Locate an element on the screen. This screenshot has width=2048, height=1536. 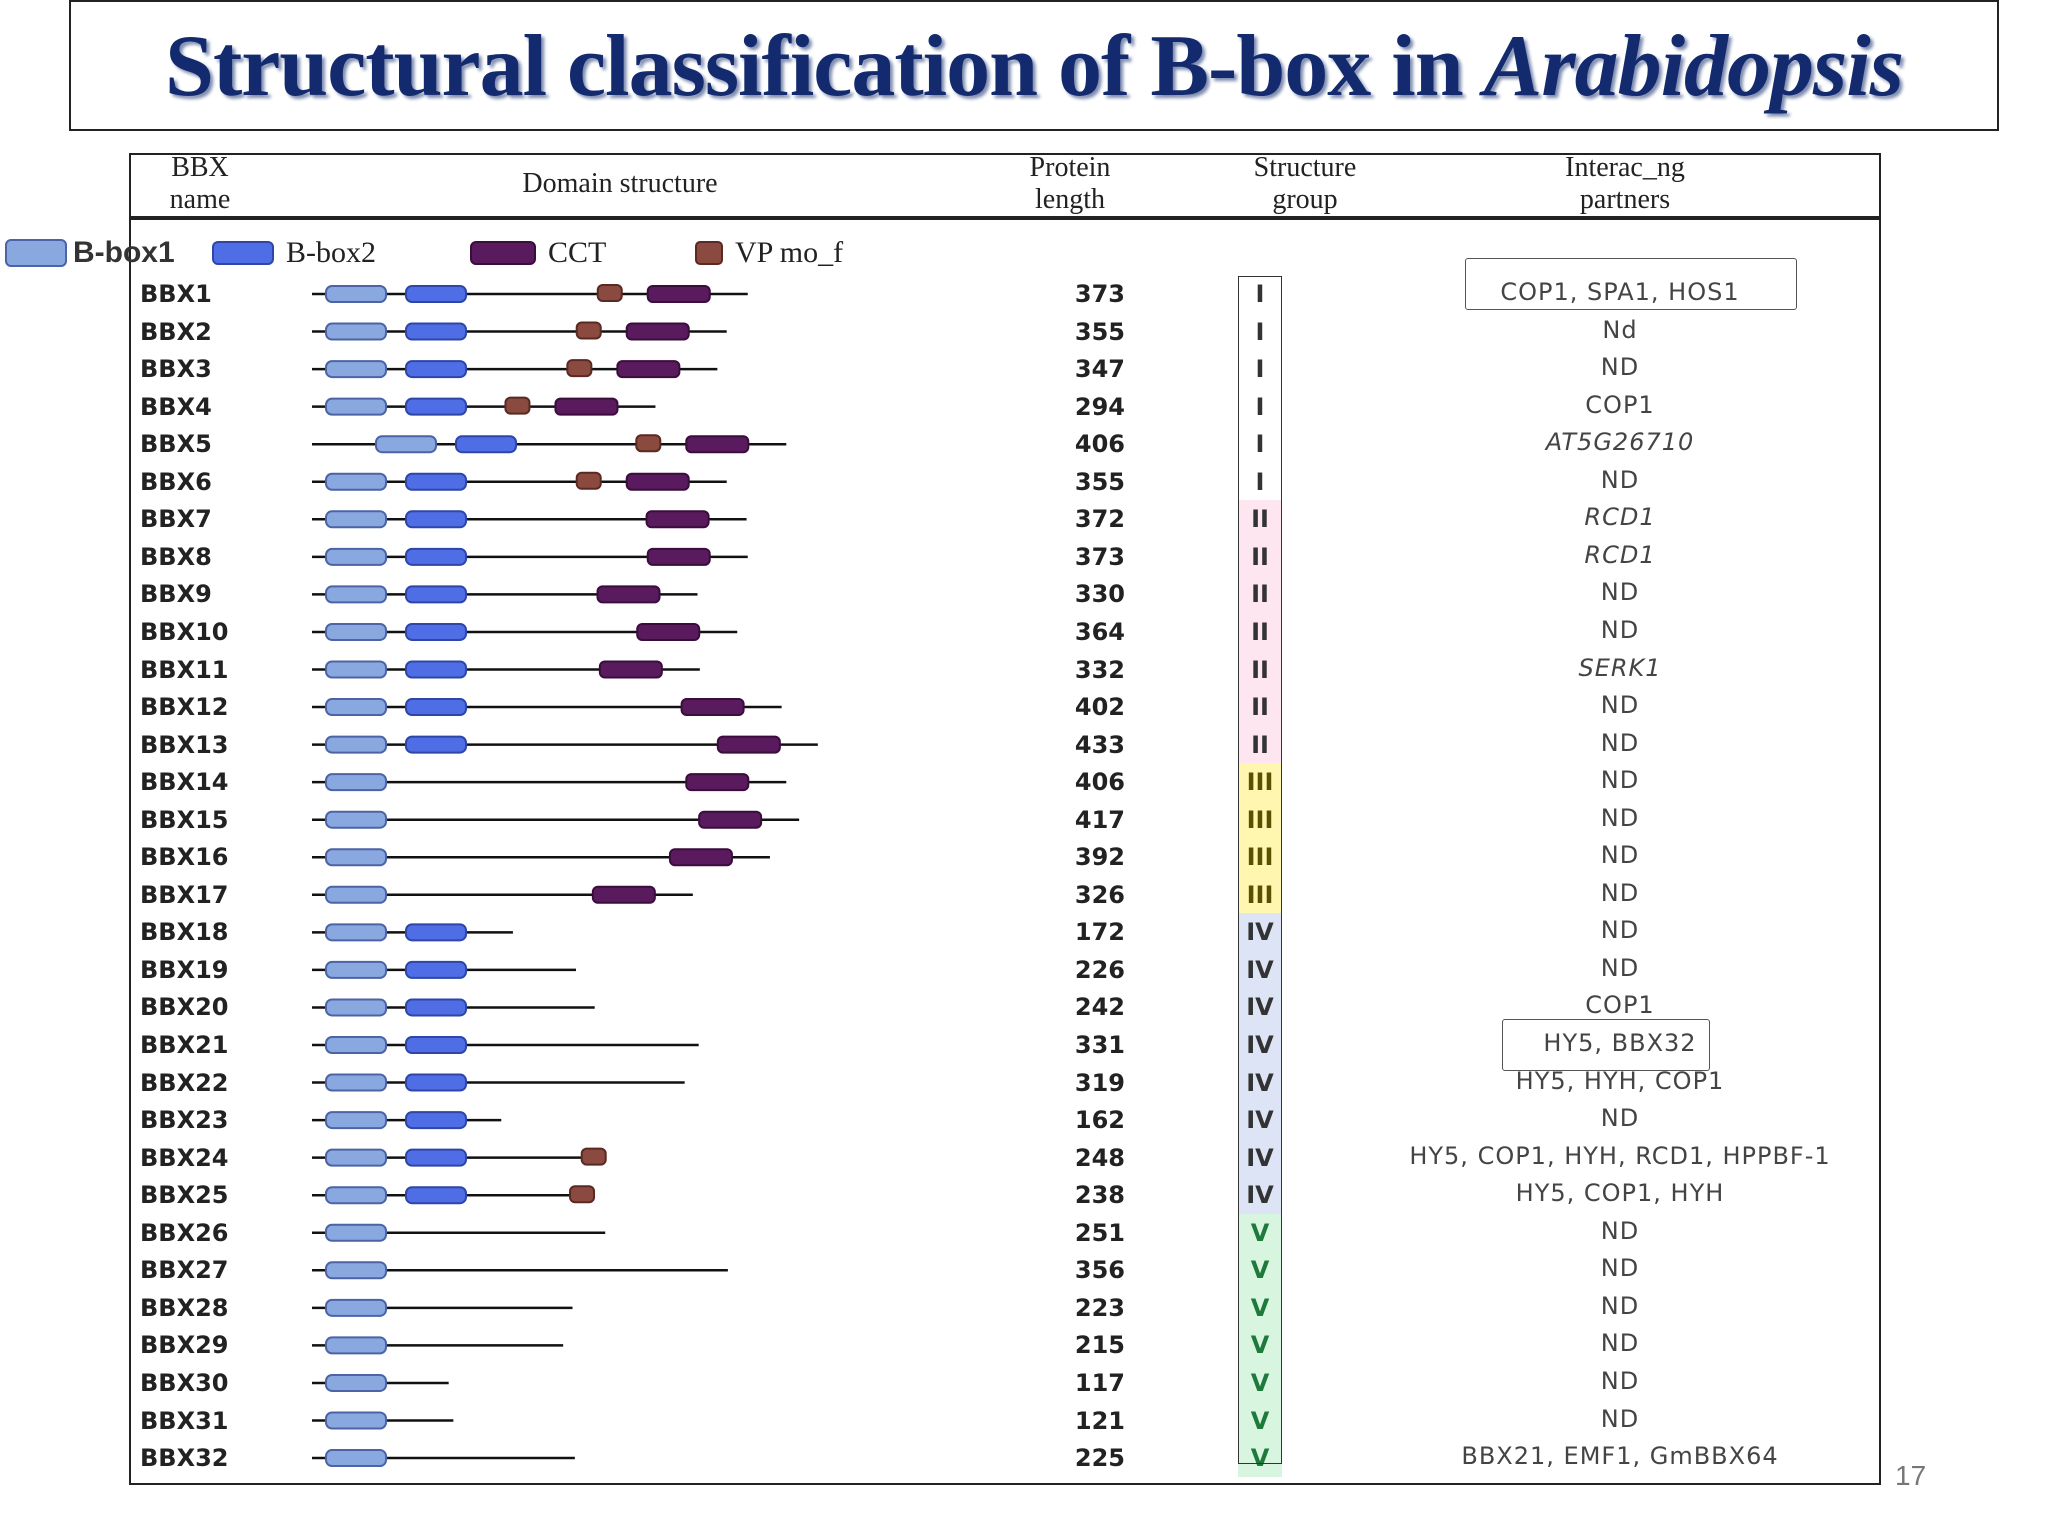
highlight-box-bbx21-partners is located at coordinates (1606, 1045).